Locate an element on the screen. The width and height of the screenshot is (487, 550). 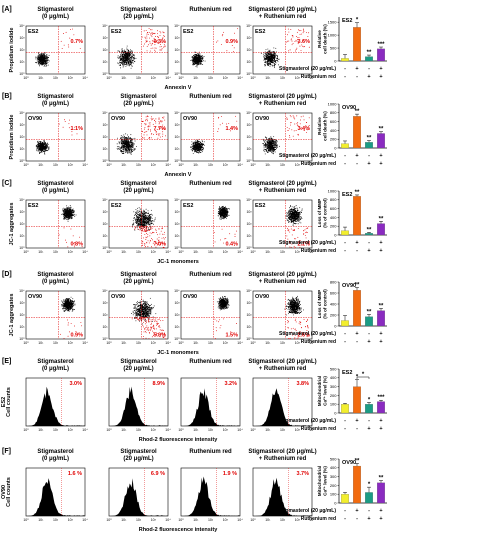
x-tick-label: 10² is located at coordinates (139, 165).